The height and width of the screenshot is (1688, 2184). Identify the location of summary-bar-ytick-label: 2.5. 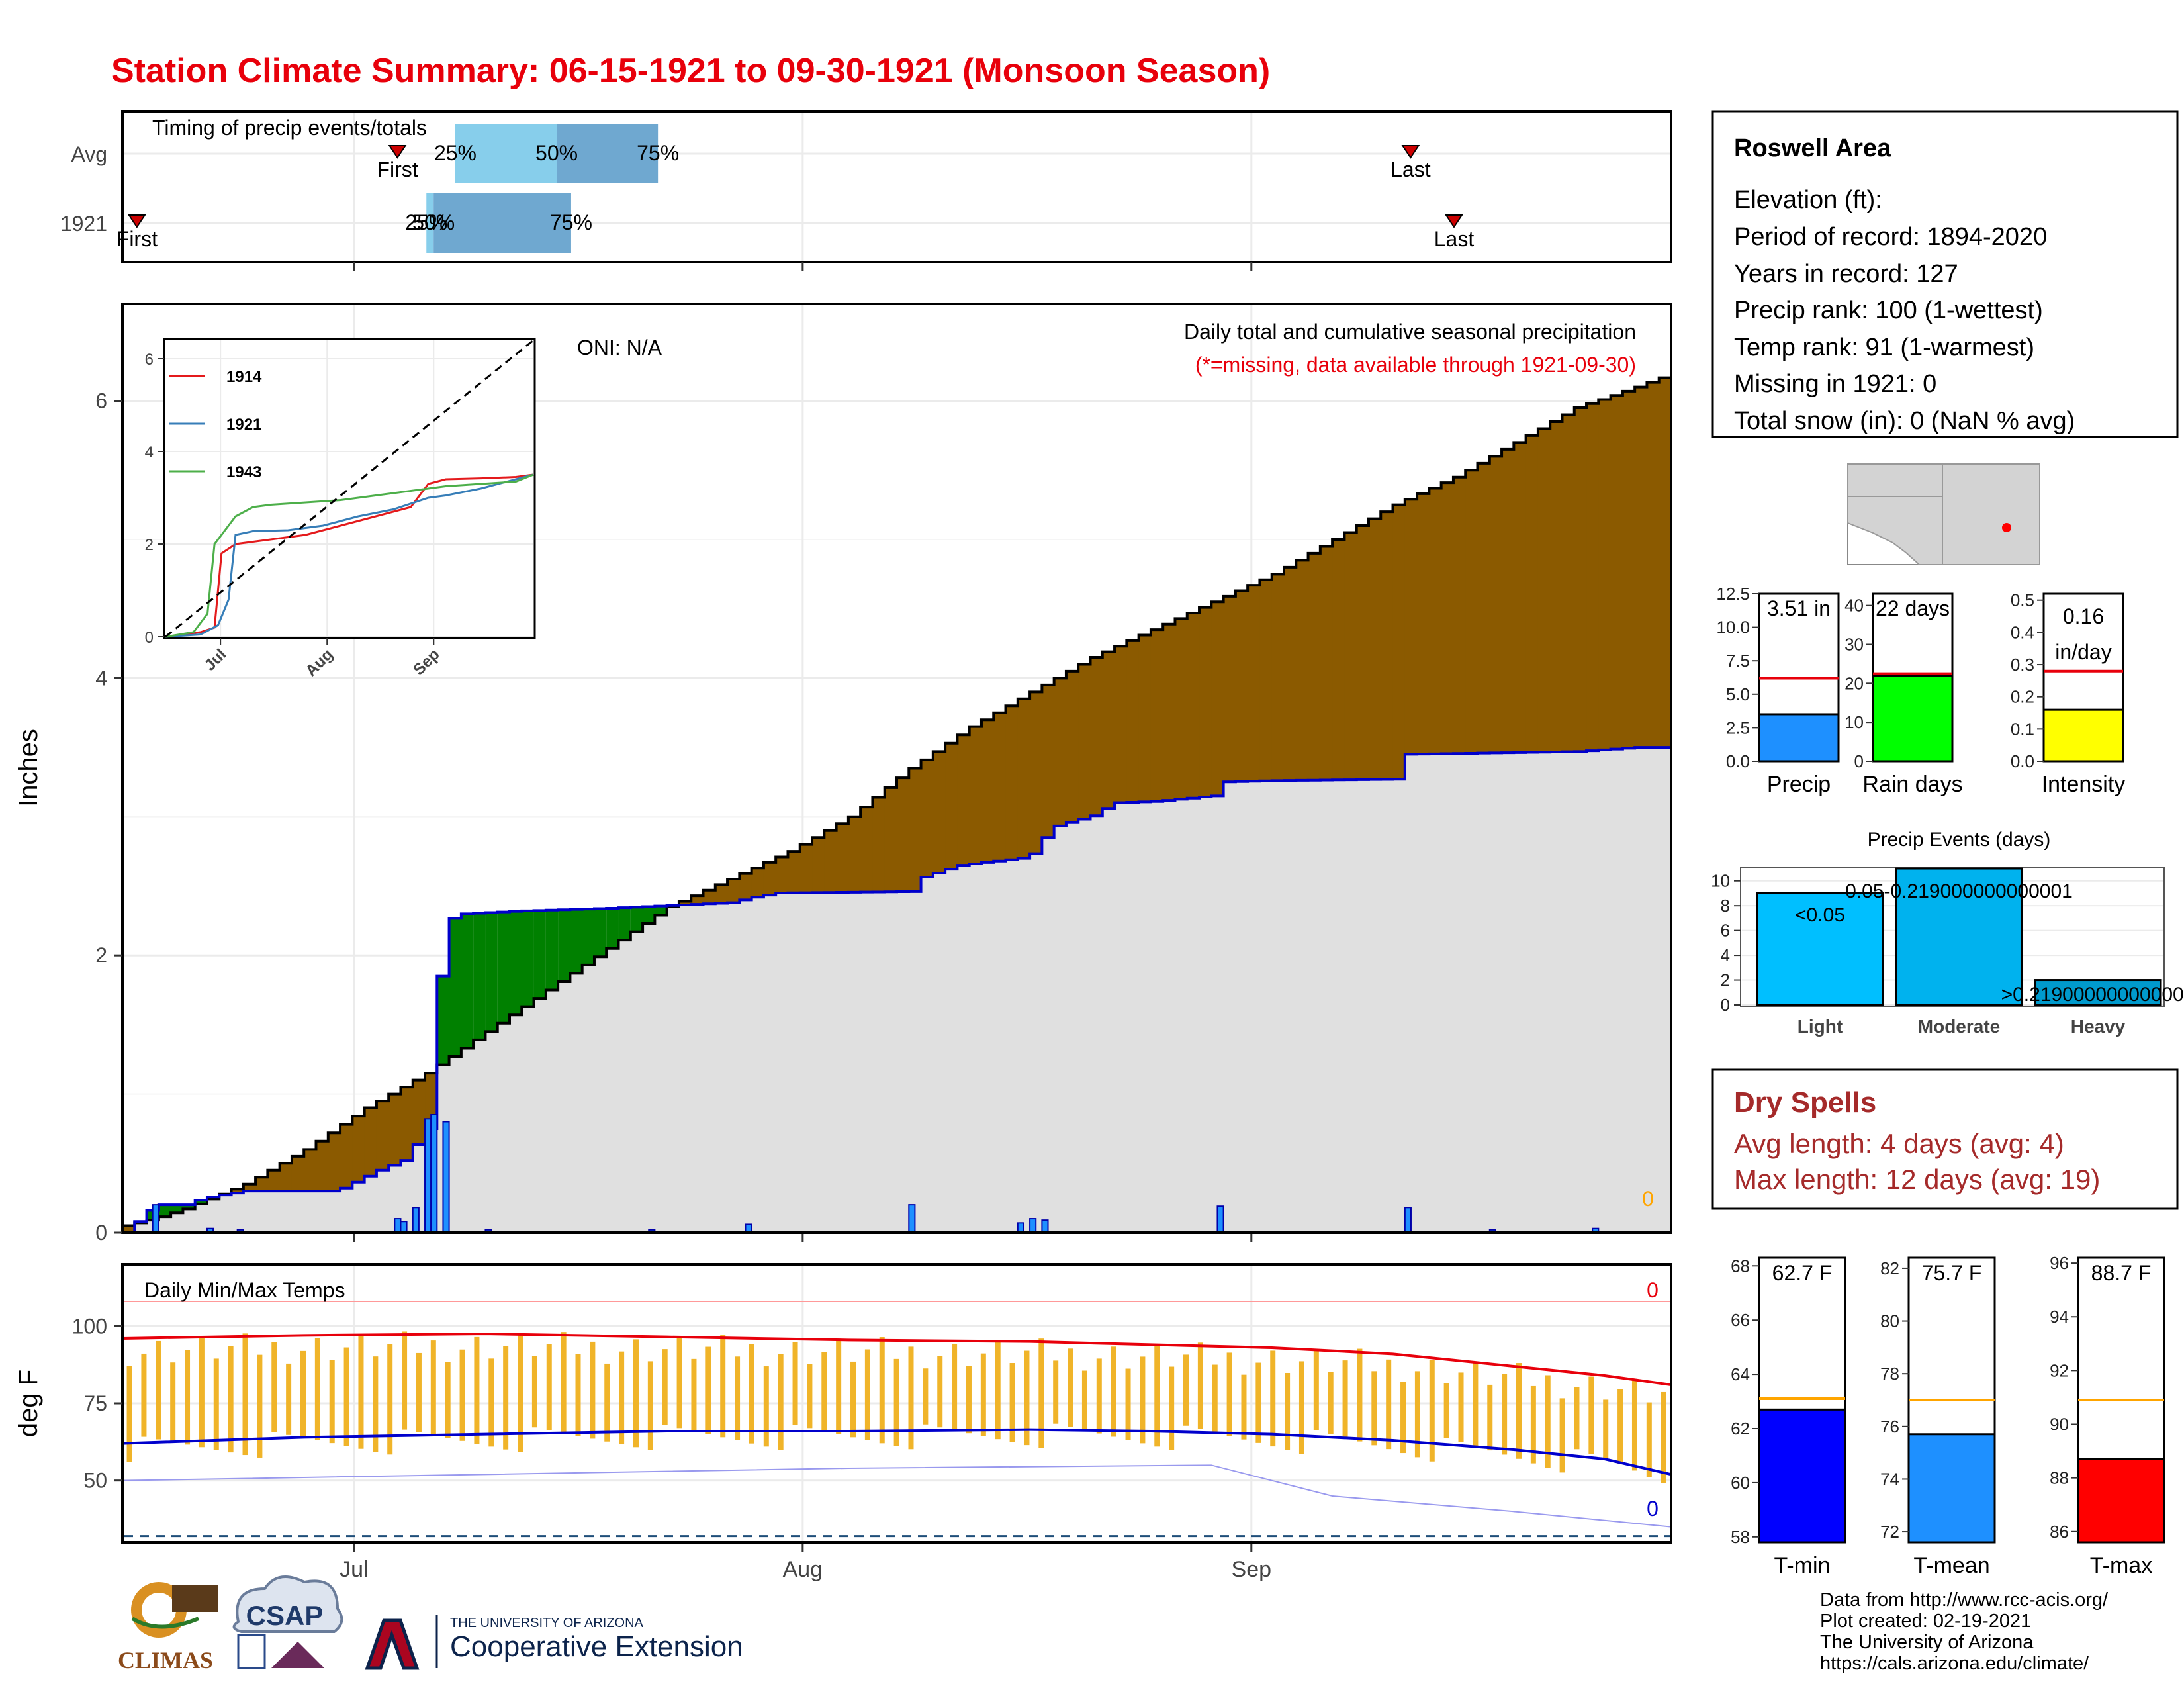
(1738, 727).